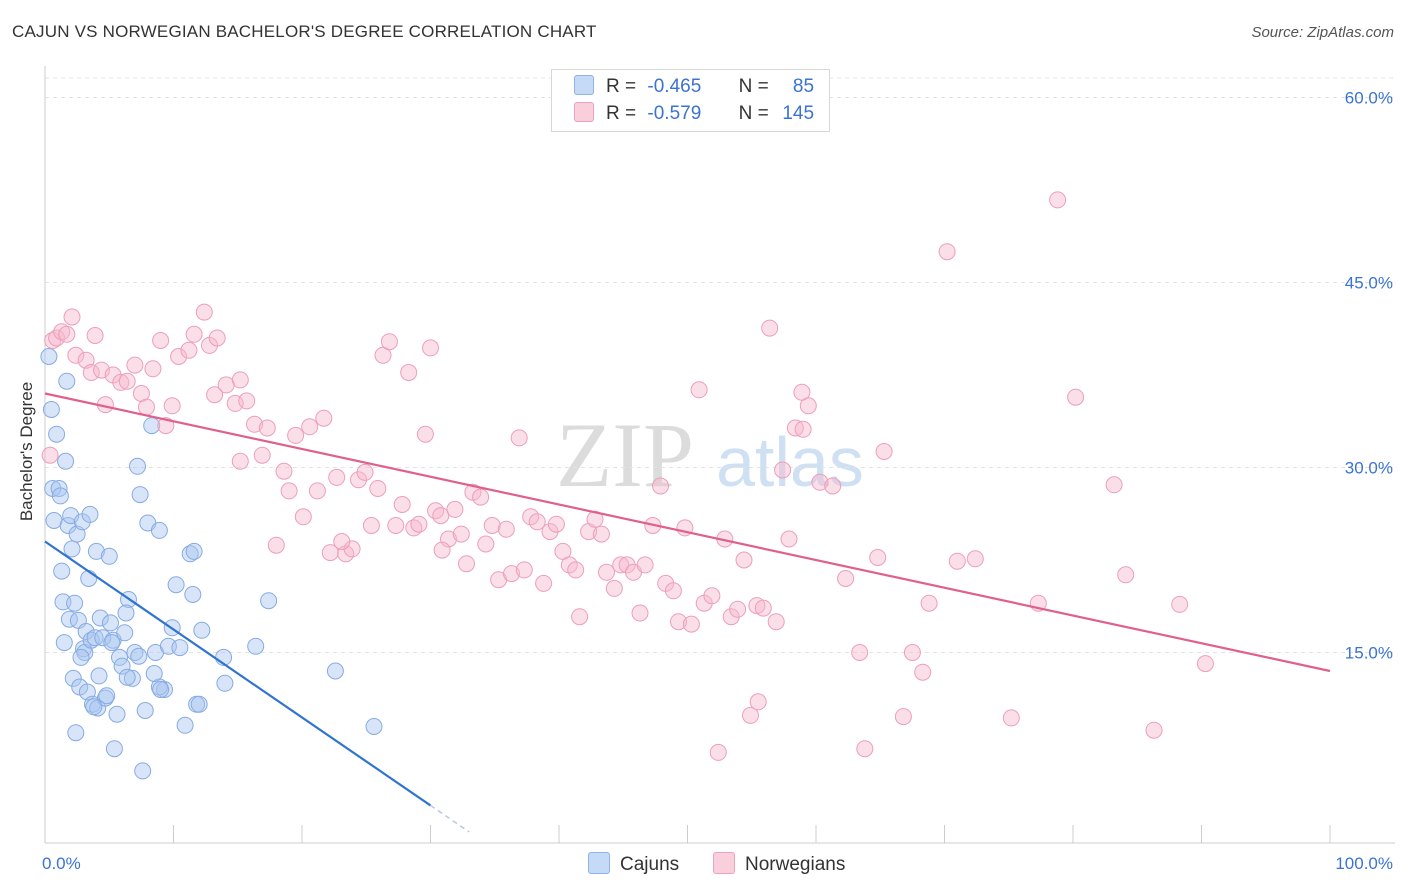 The height and width of the screenshot is (892, 1406). Describe the element at coordinates (724, 863) in the screenshot. I see `legend-swatch-norwegians` at that location.